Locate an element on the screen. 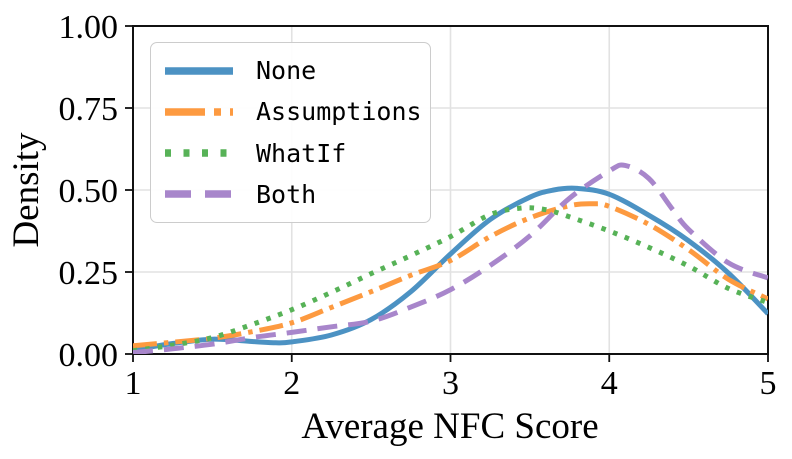 The image size is (792, 459). legend-item-whatif: WhatIf is located at coordinates (292, 153).